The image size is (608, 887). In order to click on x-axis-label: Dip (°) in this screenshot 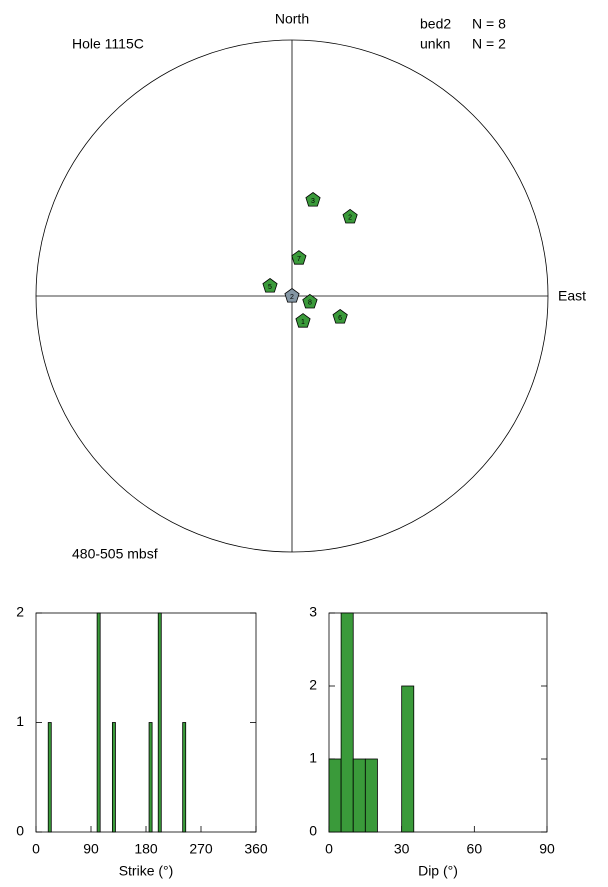, I will do `click(438, 871)`.